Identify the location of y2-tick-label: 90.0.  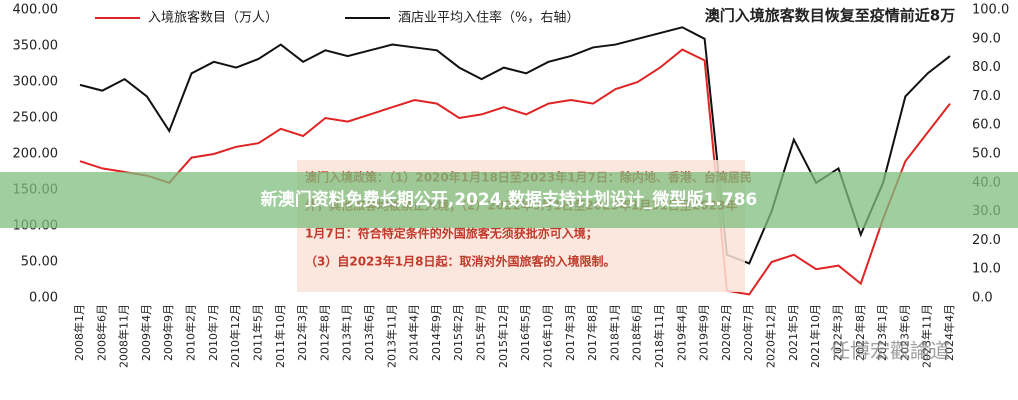
(986, 38).